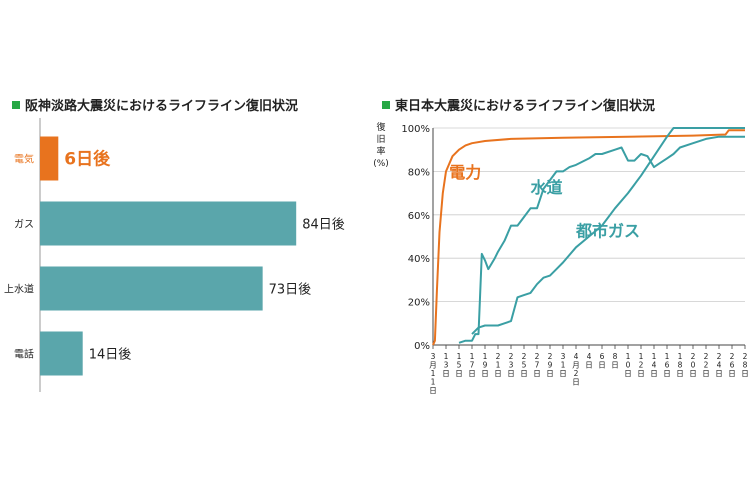 The image size is (750, 500). Describe the element at coordinates (419, 172) in the screenshot. I see `y-tick-label-80: 80%` at that location.